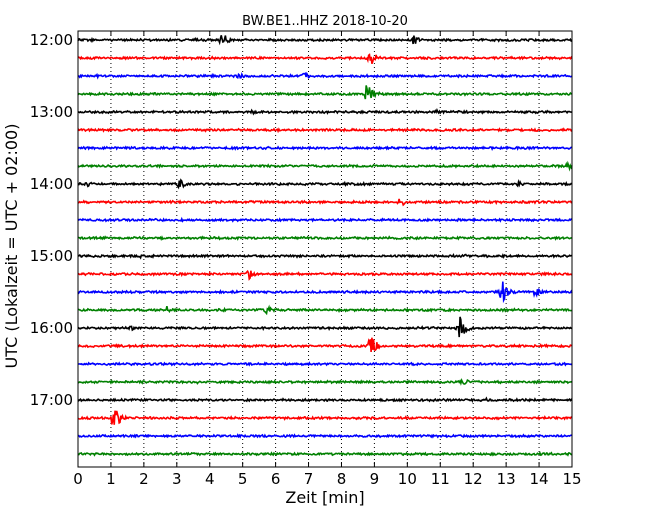  Describe the element at coordinates (51, 256) in the screenshot. I see `y-tick-label: 15:00` at that location.